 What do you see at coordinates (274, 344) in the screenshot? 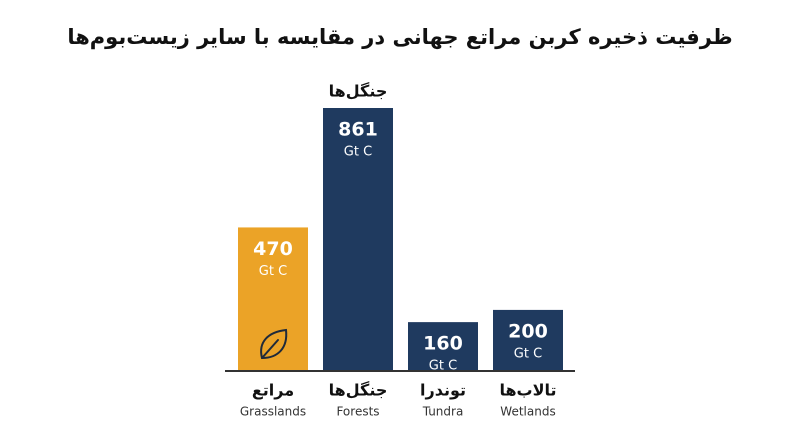
I see `leaf-icon` at bounding box center [274, 344].